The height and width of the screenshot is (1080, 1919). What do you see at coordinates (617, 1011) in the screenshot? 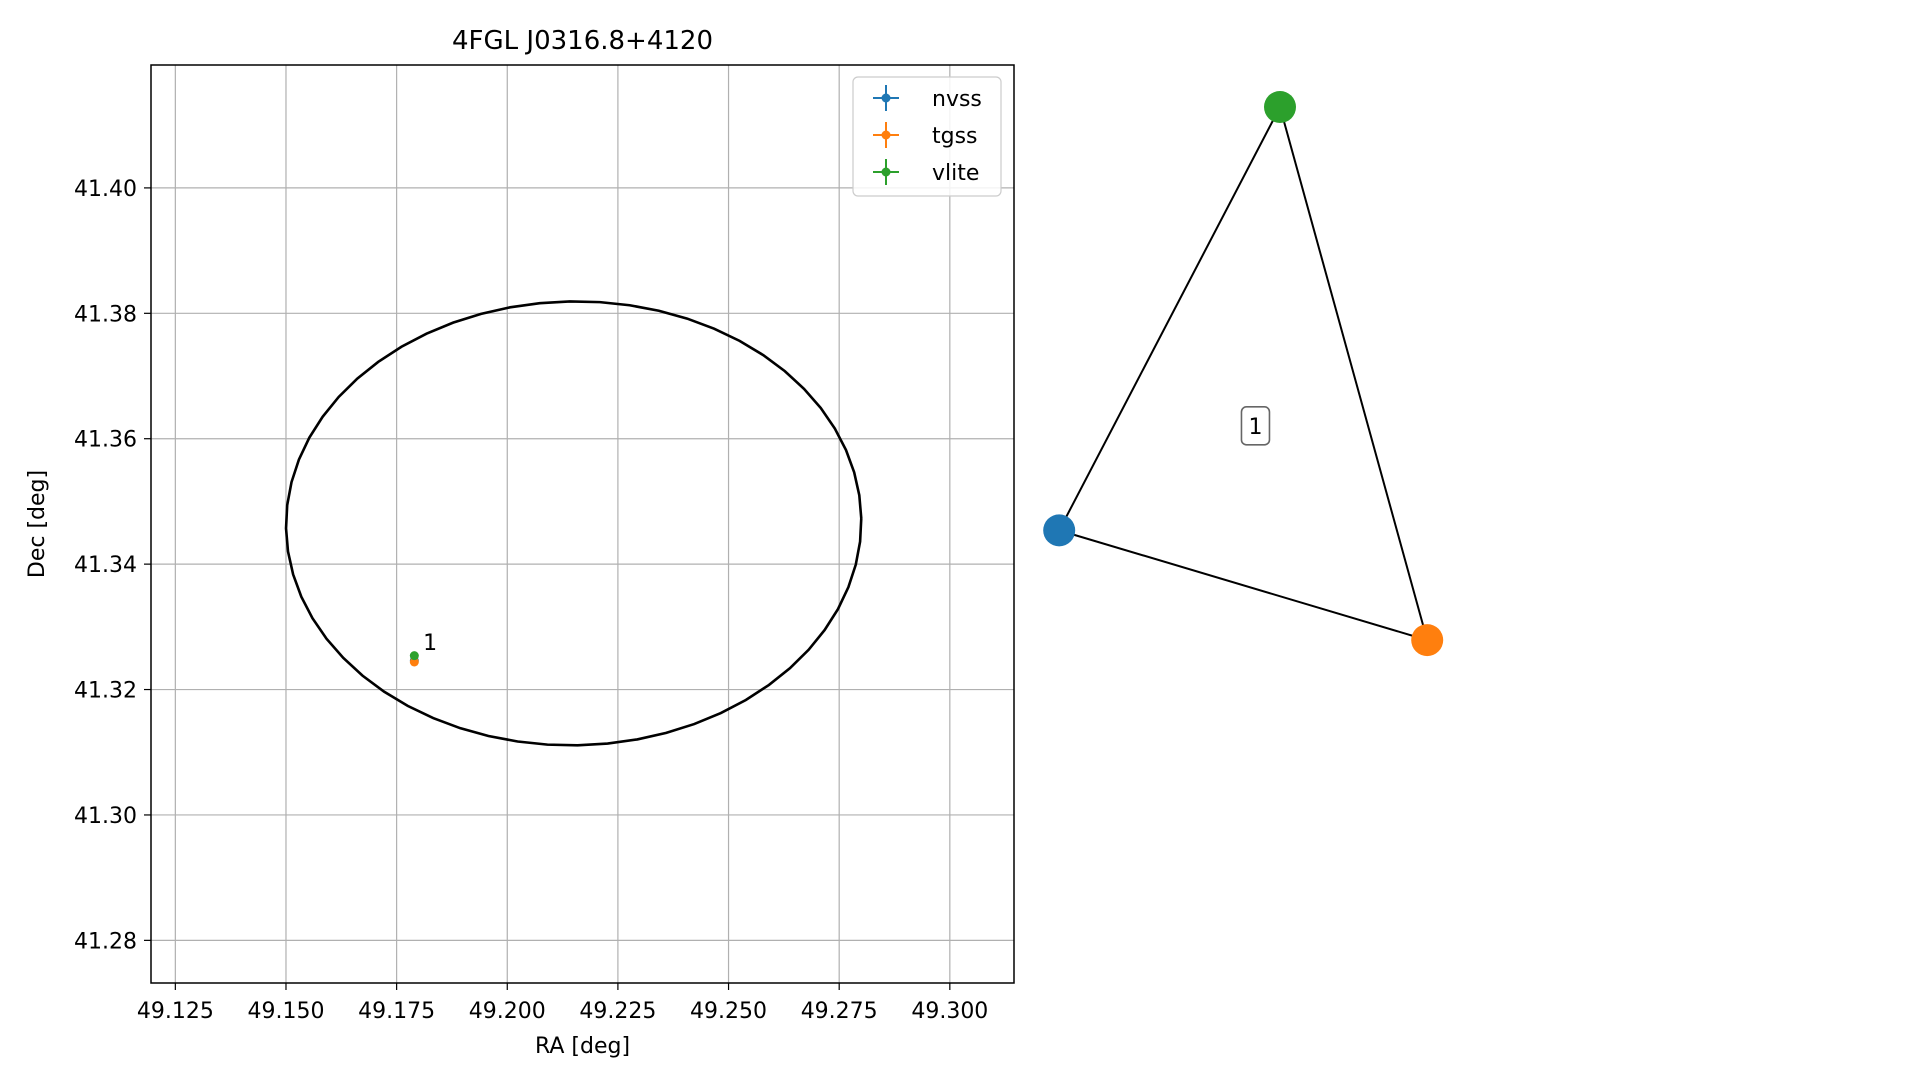
I see `x-tick-label: 49.225` at bounding box center [617, 1011].